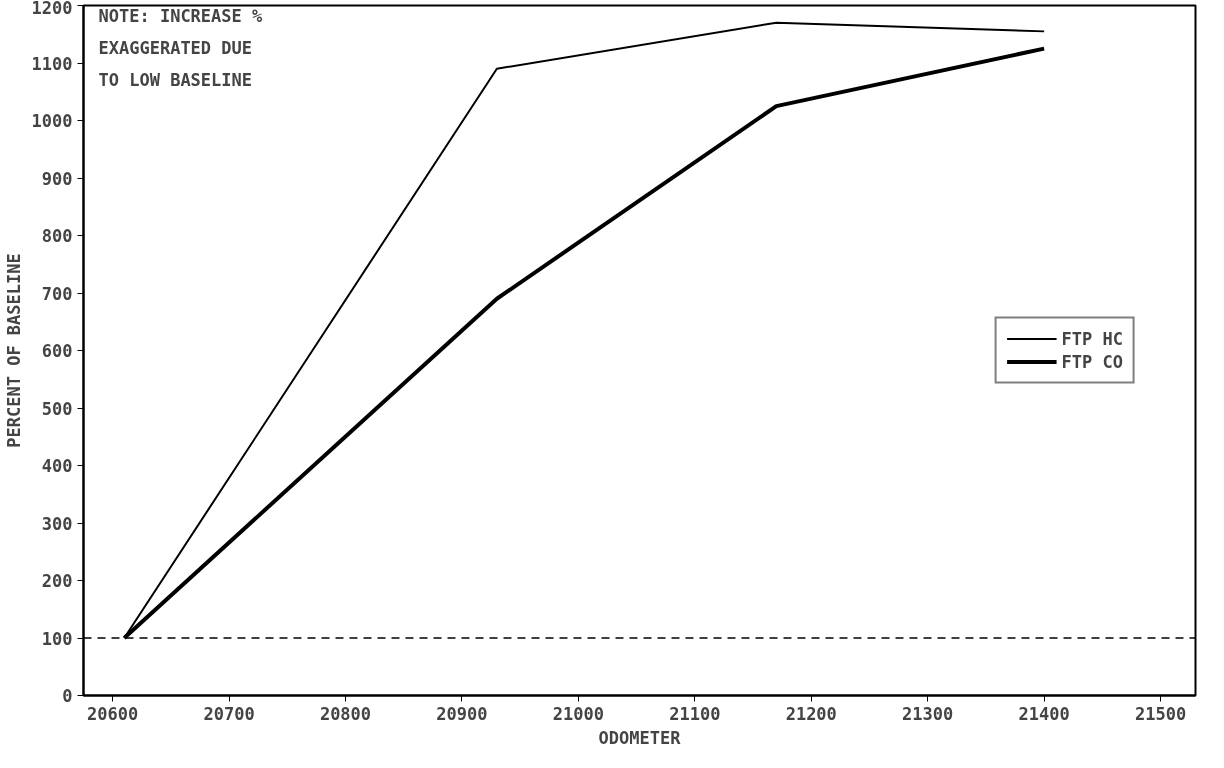 This screenshot has height=768, width=1224. Describe the element at coordinates (462, 713) in the screenshot. I see `x-tick-label: 20900` at that location.